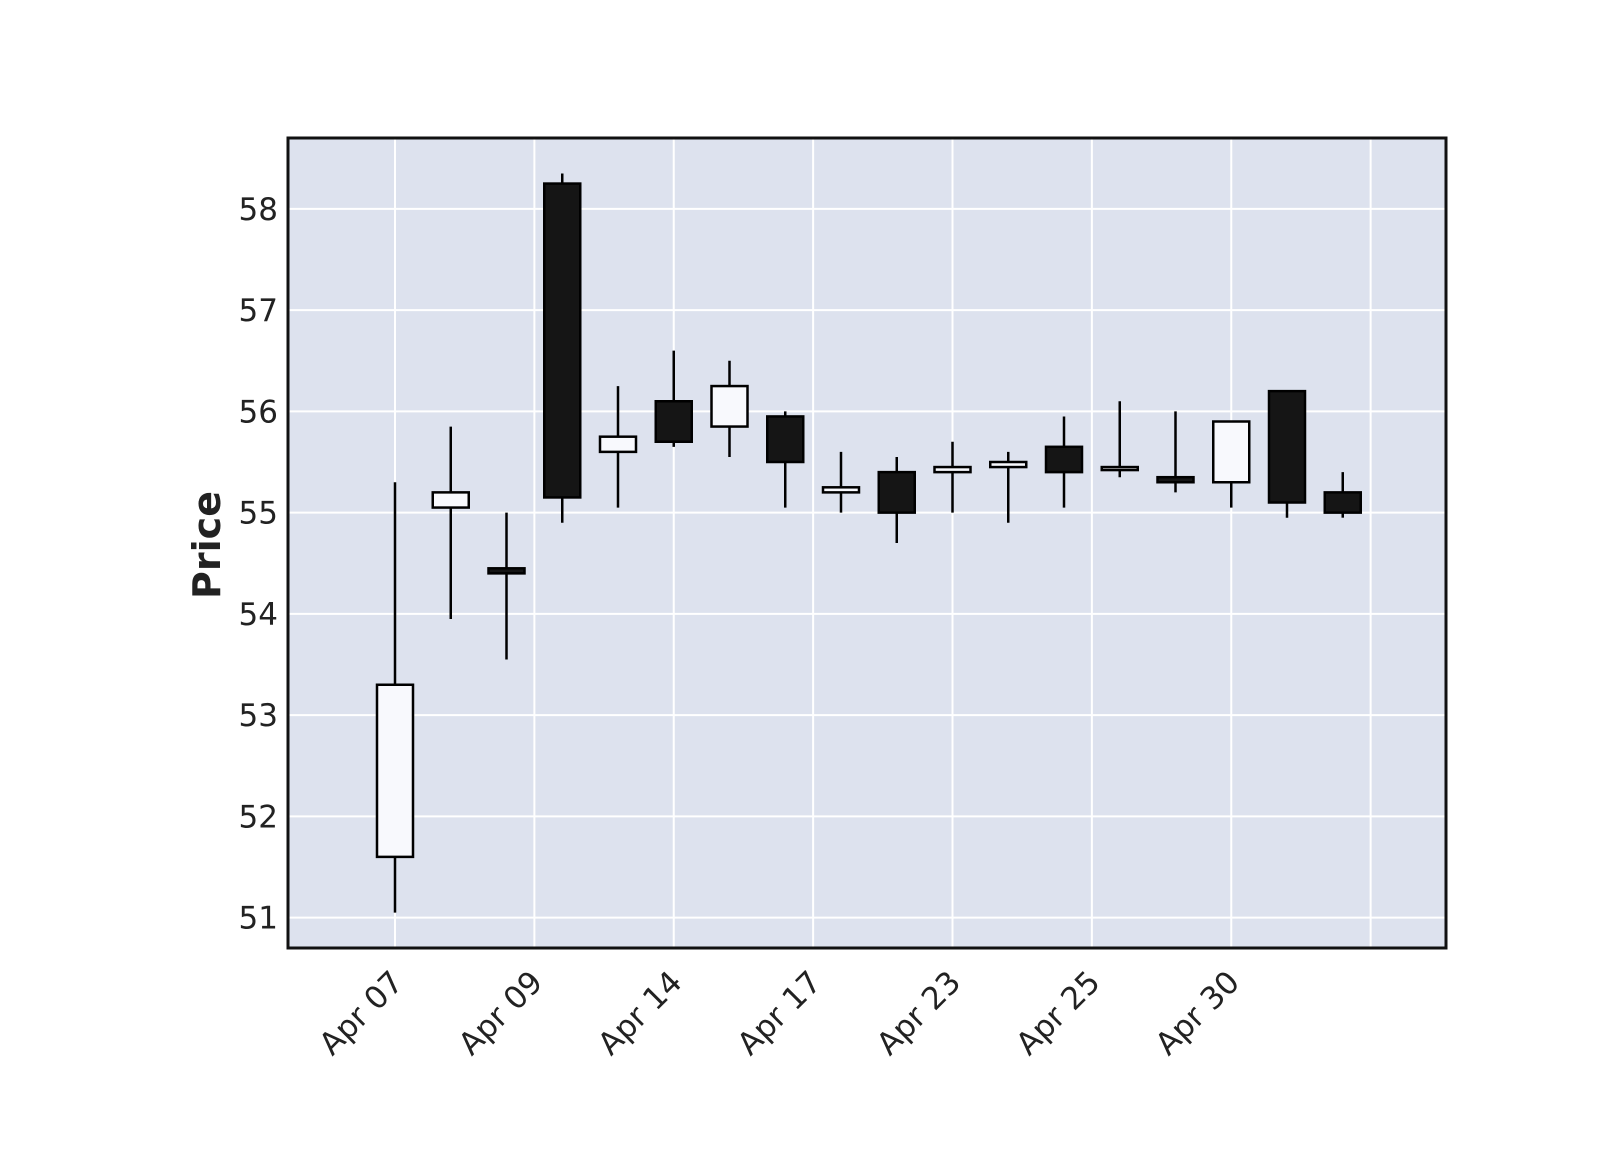  What do you see at coordinates (258, 716) in the screenshot?
I see `y-tick-label: 53` at bounding box center [258, 716].